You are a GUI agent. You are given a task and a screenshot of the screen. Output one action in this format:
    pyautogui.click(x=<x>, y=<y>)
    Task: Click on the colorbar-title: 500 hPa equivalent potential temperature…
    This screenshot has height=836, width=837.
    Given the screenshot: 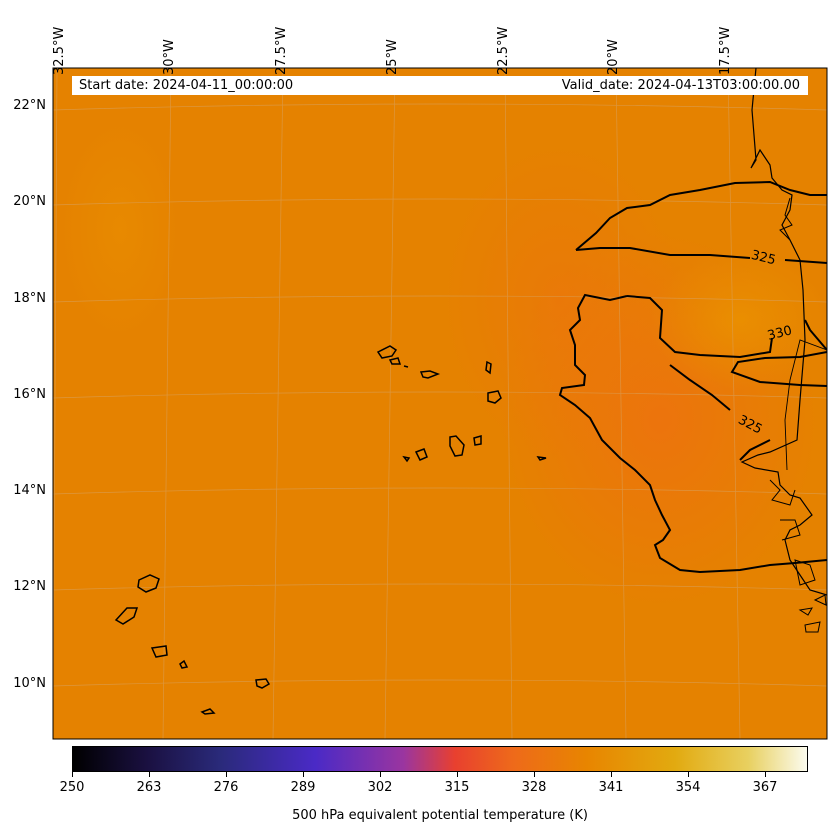 What is the action you would take?
    pyautogui.click(x=440, y=815)
    